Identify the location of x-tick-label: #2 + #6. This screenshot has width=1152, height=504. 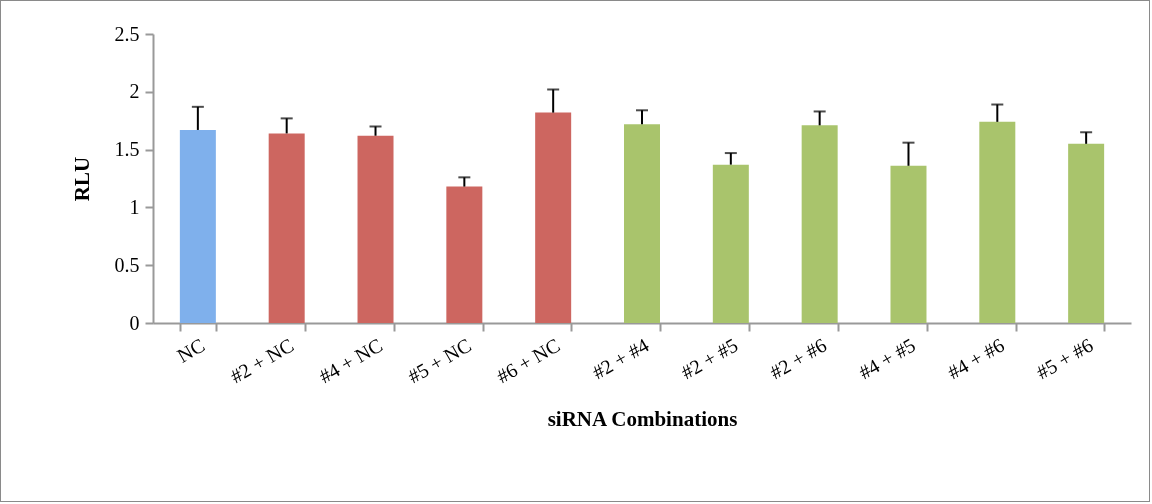
(798, 358).